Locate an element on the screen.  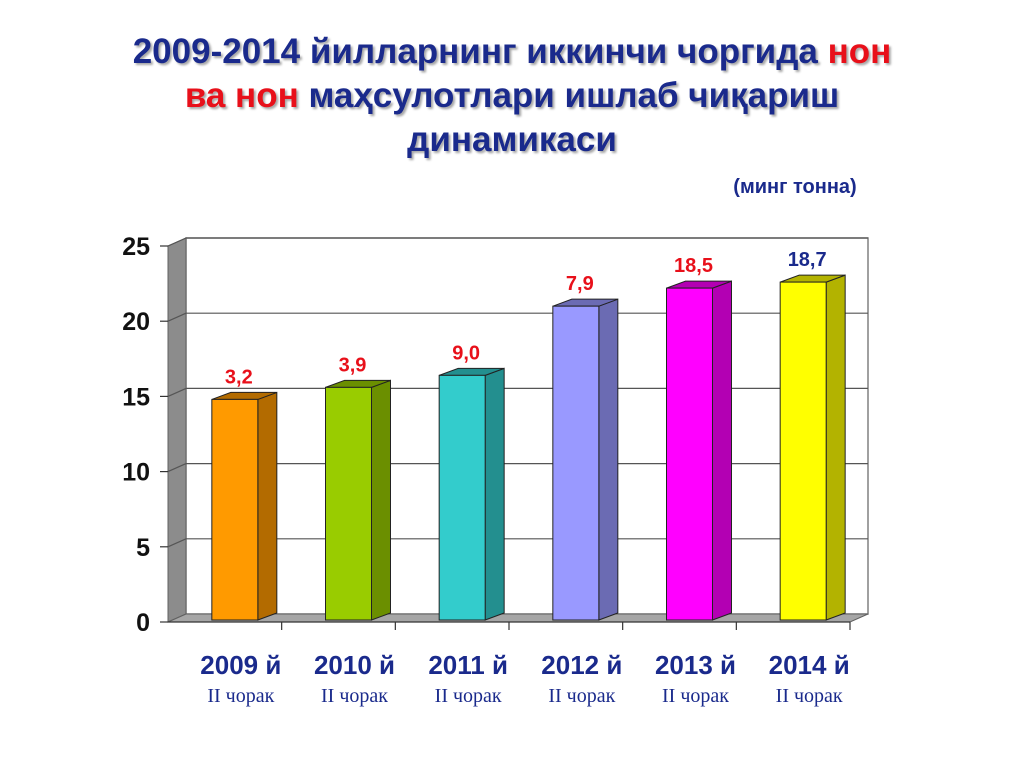
x-tick-label: 2012 й is located at coordinates (581, 665).